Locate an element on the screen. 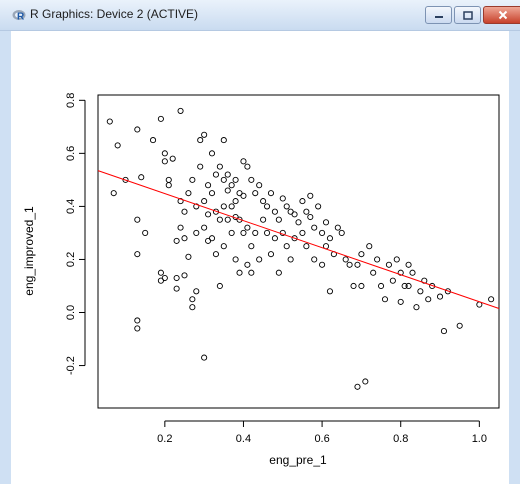 The height and width of the screenshot is (489, 520). y-tick-label: 0.2 is located at coordinates (71, 259).